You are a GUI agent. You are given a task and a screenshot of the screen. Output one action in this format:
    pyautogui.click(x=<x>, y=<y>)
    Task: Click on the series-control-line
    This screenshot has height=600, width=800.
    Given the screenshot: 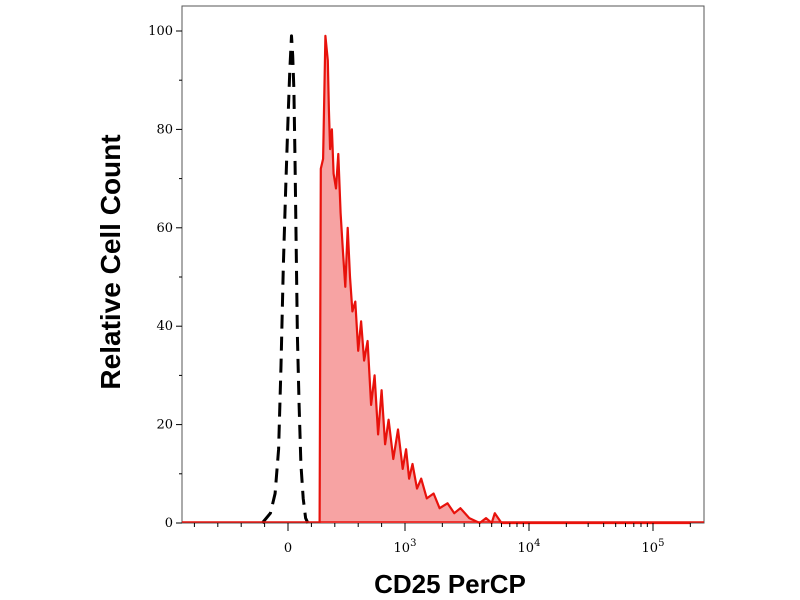 What is the action you would take?
    pyautogui.click(x=285, y=279)
    